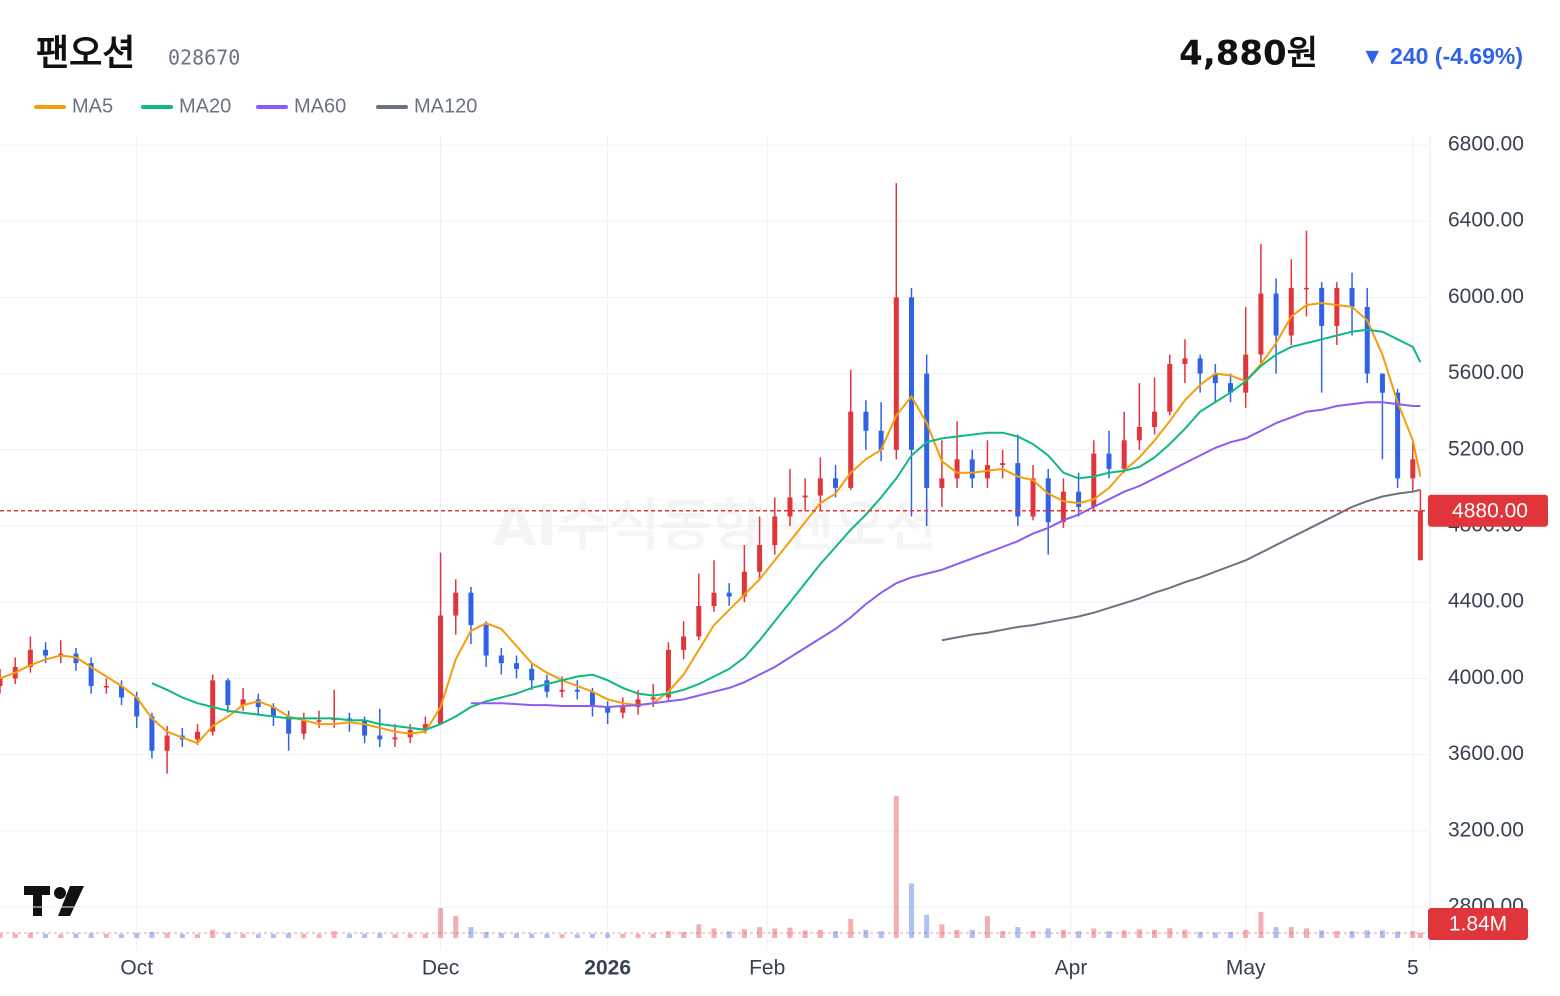 The image size is (1560, 996). I want to click on x-tick-label: Apr, so click(1071, 968).